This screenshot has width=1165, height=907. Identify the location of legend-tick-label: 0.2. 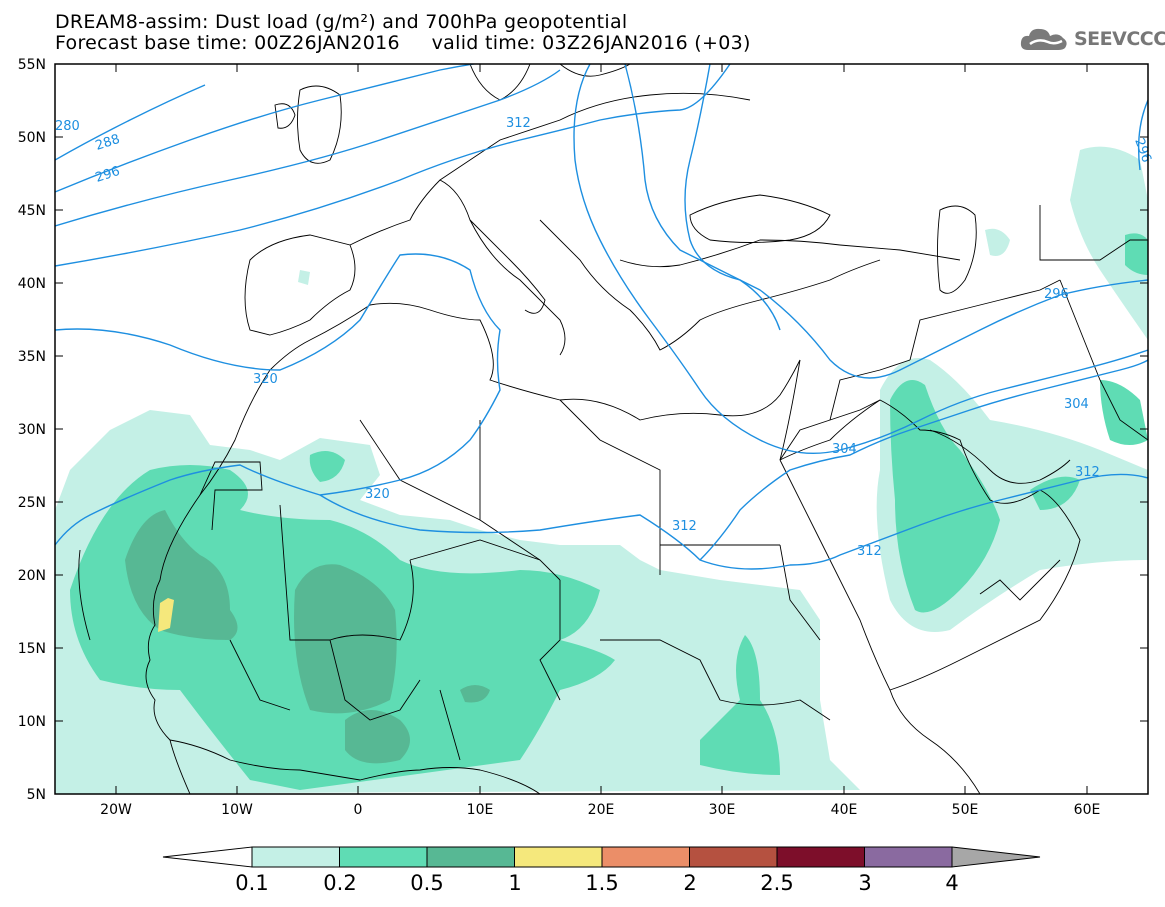
(339, 883).